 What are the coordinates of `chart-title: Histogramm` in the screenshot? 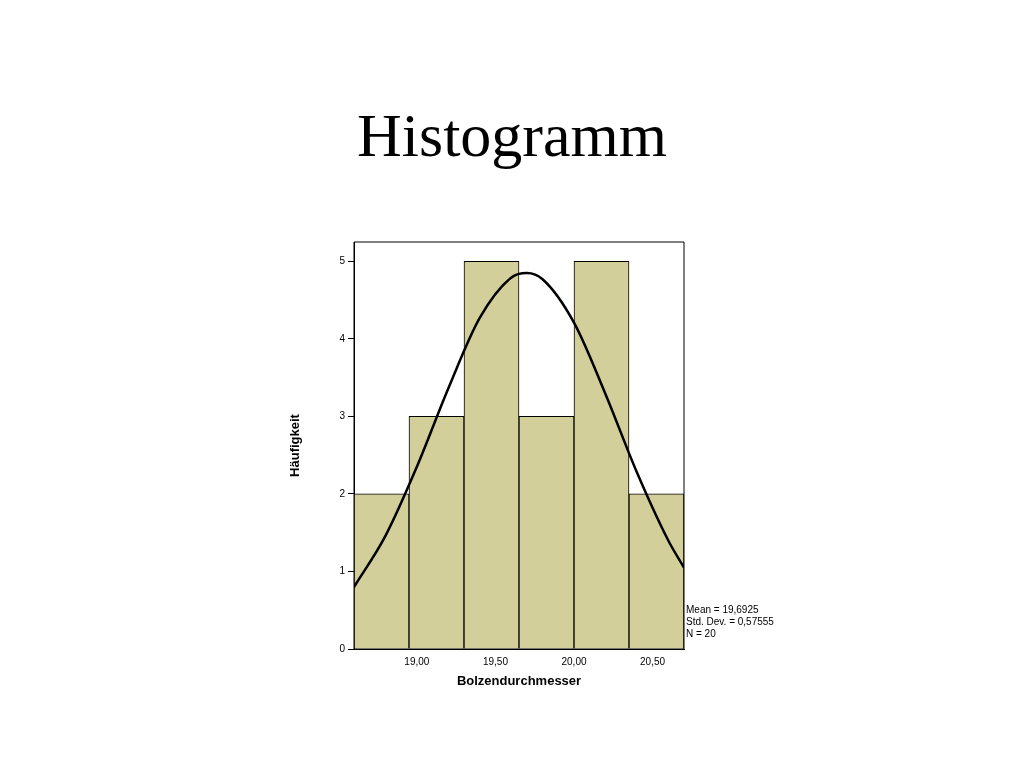 It's located at (512, 135).